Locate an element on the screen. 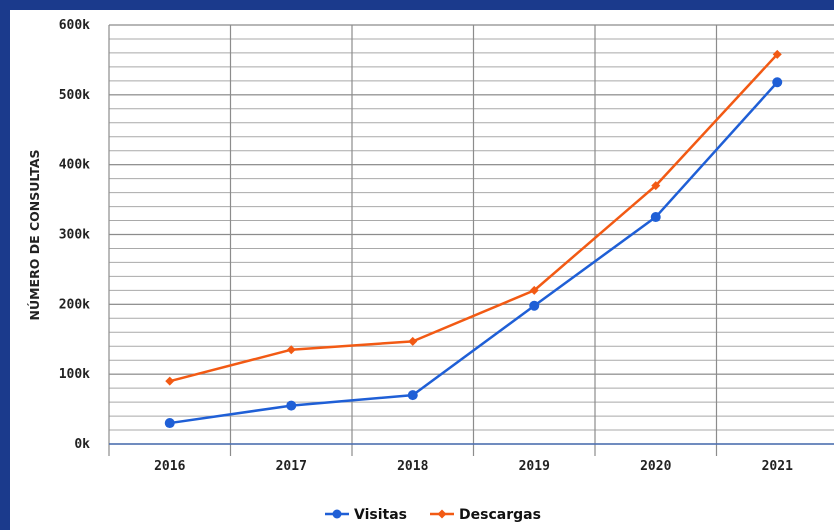  y-axis-ticks: 0k 100k 200k 300k 400k 500k 600k is located at coordinates (74, 235).